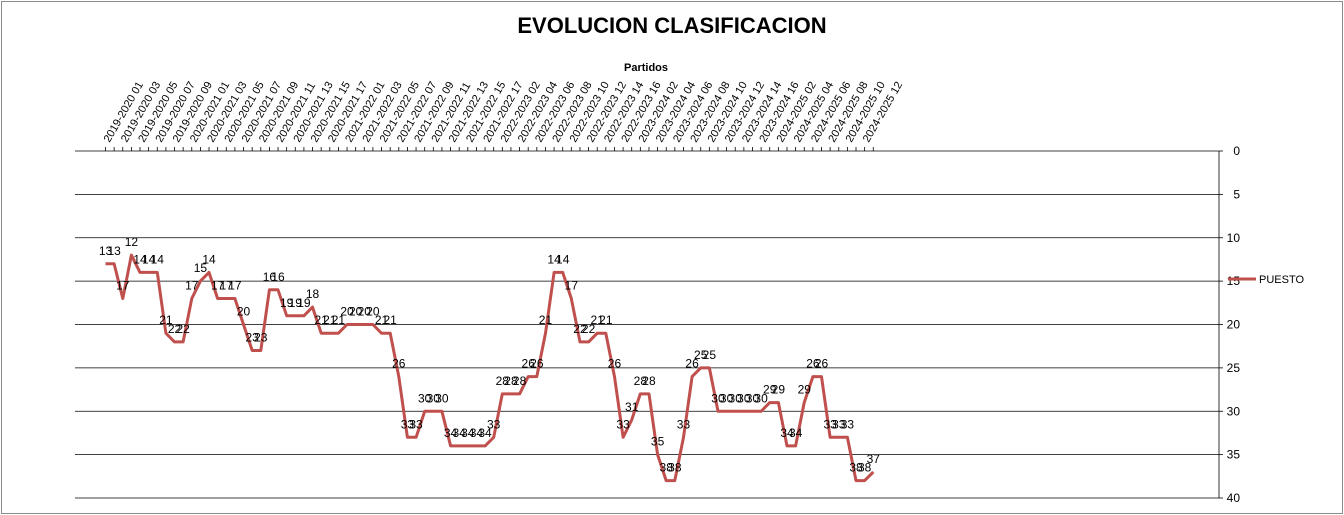  I want to click on data-label: 18, so click(313, 294).